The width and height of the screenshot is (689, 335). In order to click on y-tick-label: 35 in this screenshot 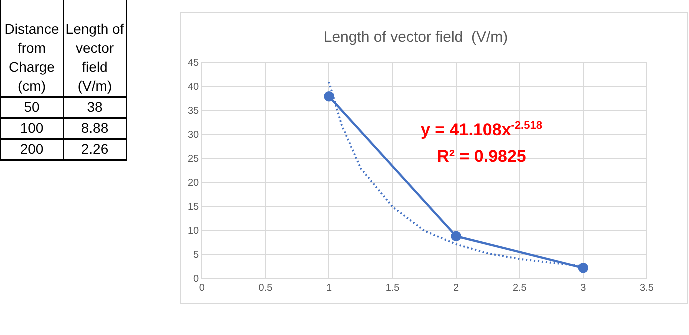, I will do `click(194, 111)`.